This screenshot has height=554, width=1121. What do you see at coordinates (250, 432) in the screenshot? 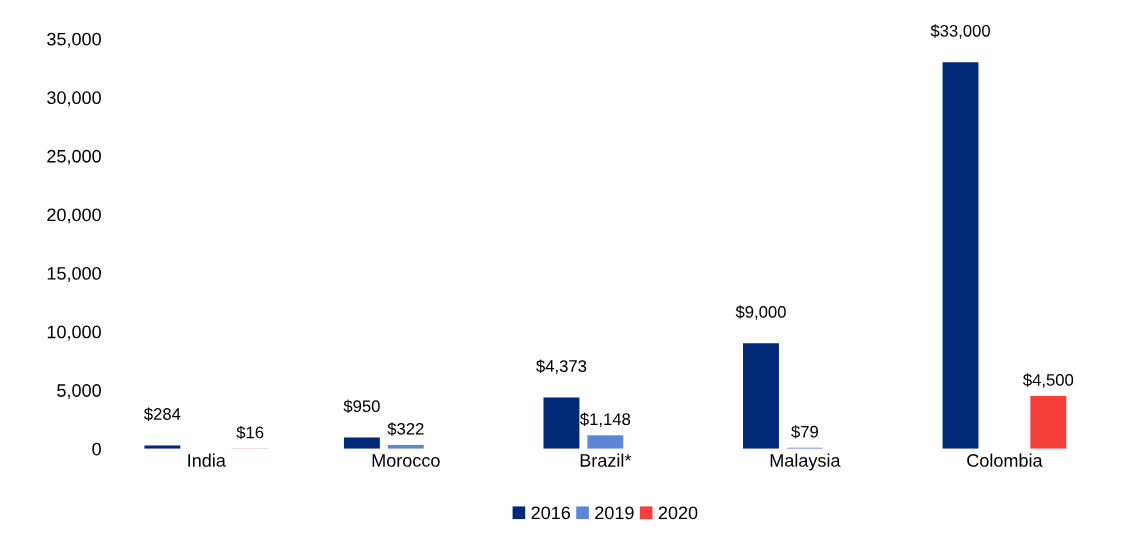
I see `data-label: $16` at bounding box center [250, 432].